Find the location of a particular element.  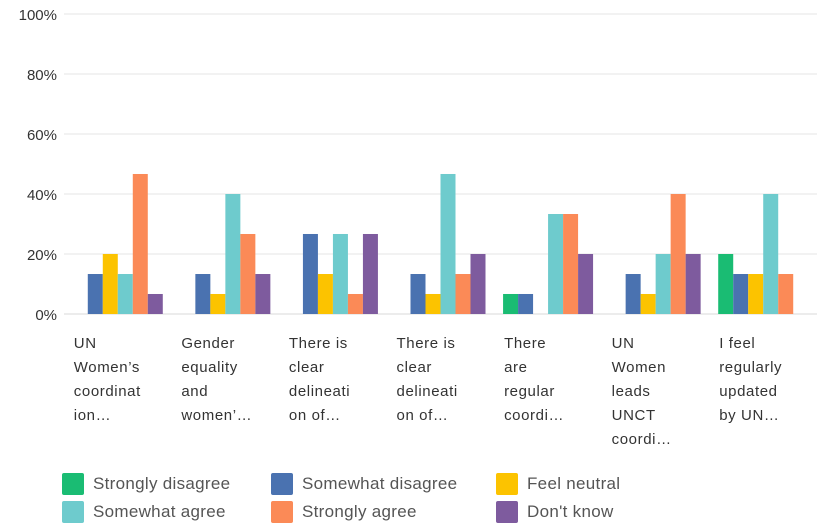

legend-item: Strongly disagree is located at coordinates (166, 484).